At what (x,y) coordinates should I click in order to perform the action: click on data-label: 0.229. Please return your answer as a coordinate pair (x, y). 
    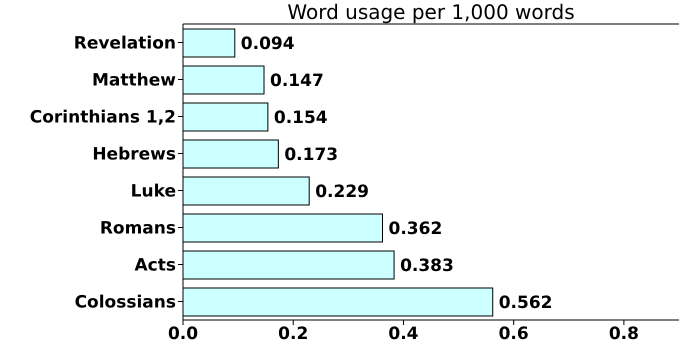
    Looking at the image, I should click on (342, 192).